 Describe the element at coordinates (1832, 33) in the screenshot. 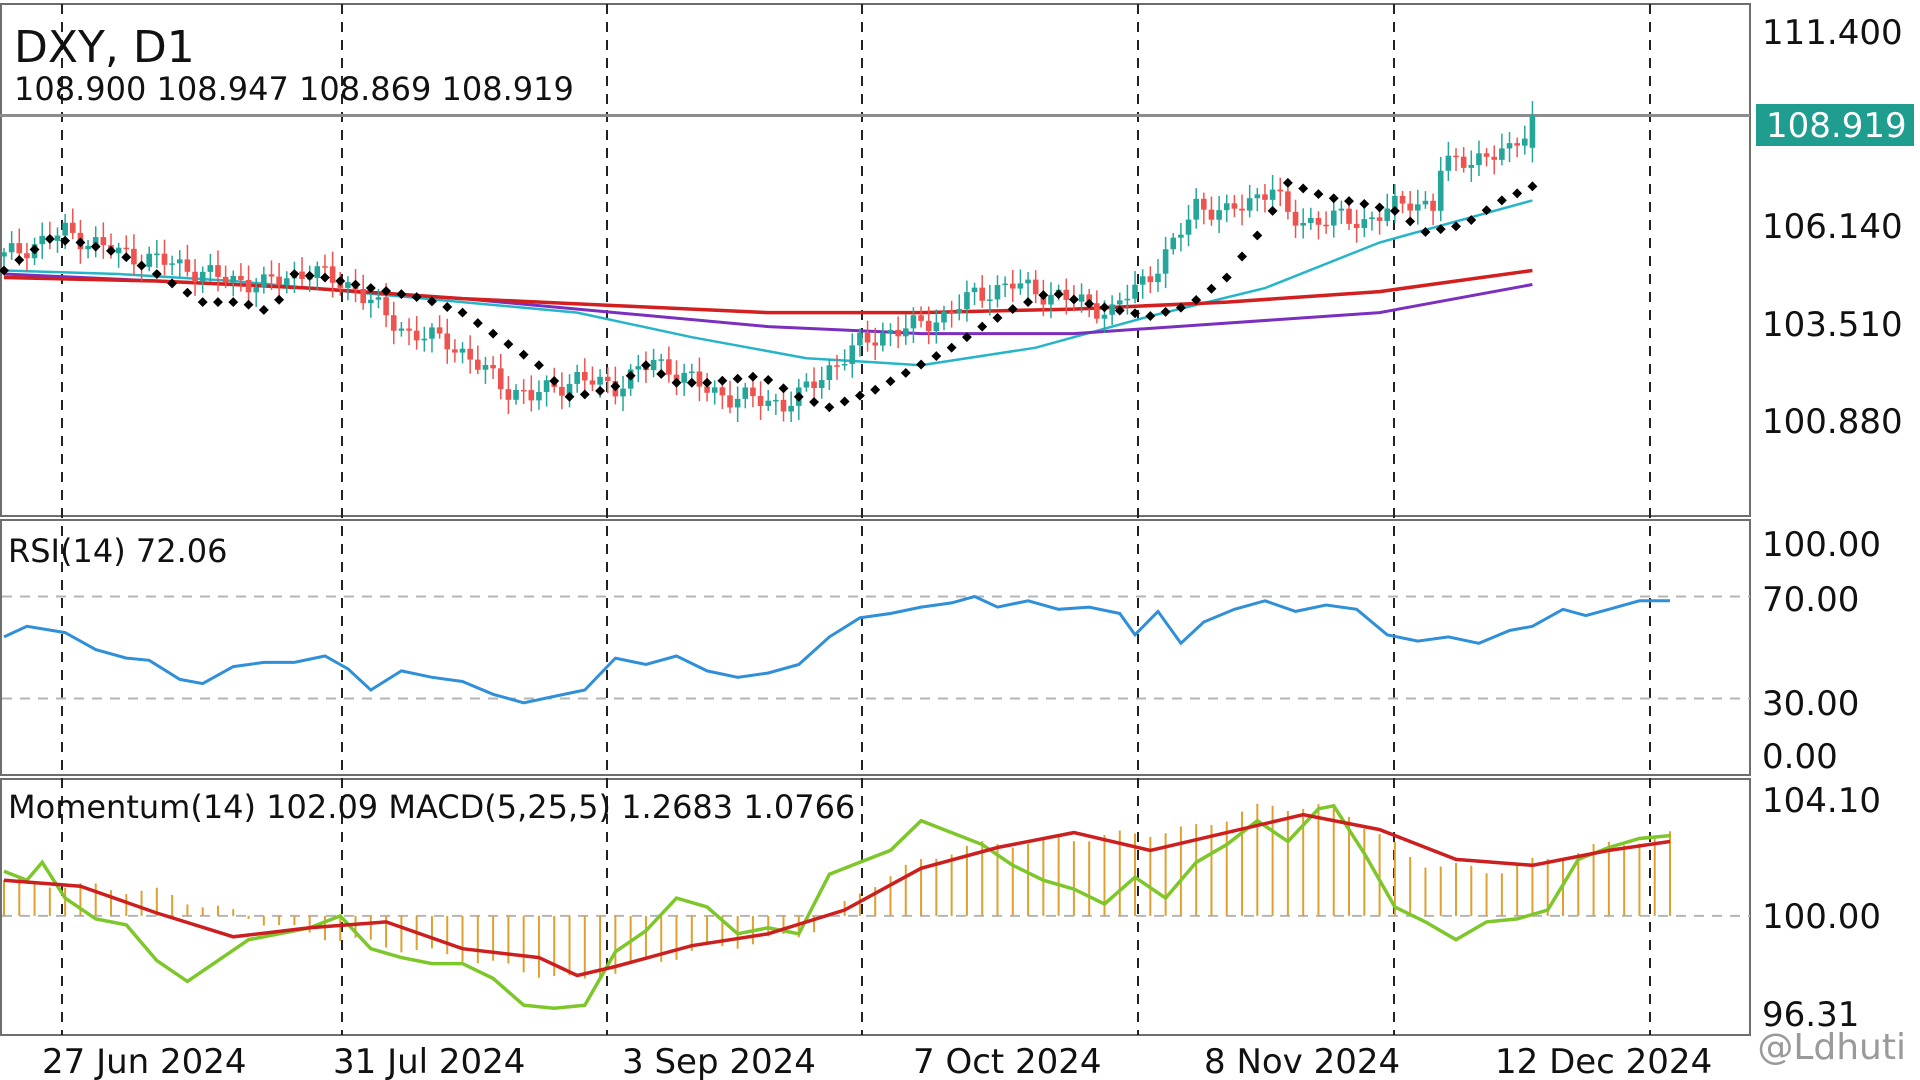

I see `price-tick-0: 111.400` at that location.